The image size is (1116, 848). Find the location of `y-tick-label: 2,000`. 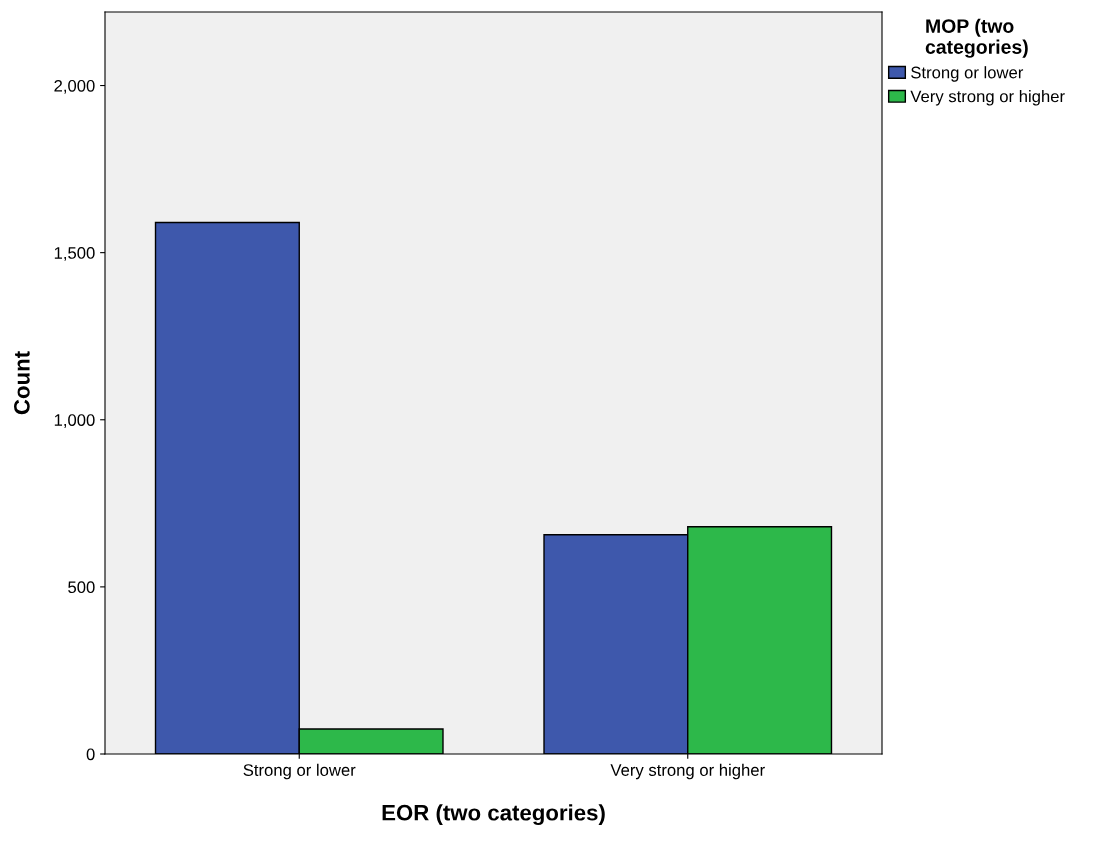

y-tick-label: 2,000 is located at coordinates (74, 86).